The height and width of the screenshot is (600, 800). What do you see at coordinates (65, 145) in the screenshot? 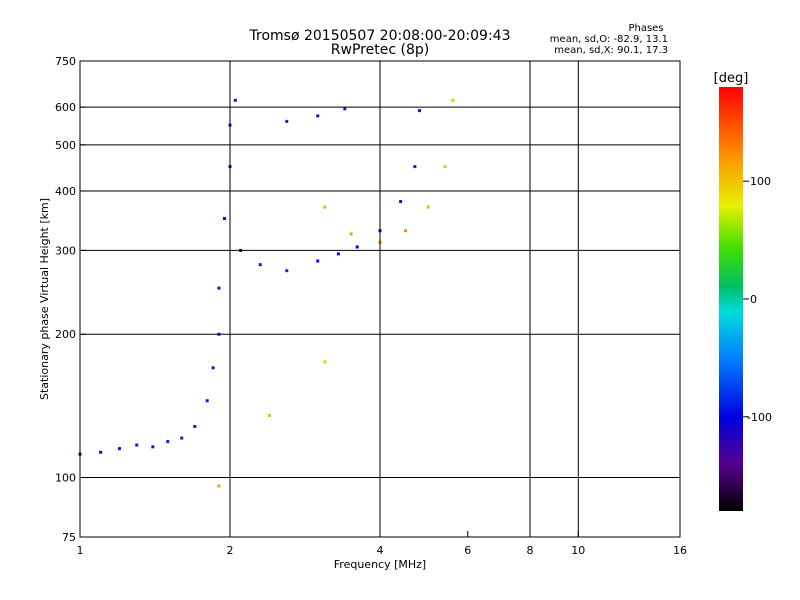
I see `y-tick-label: 500` at bounding box center [65, 145].